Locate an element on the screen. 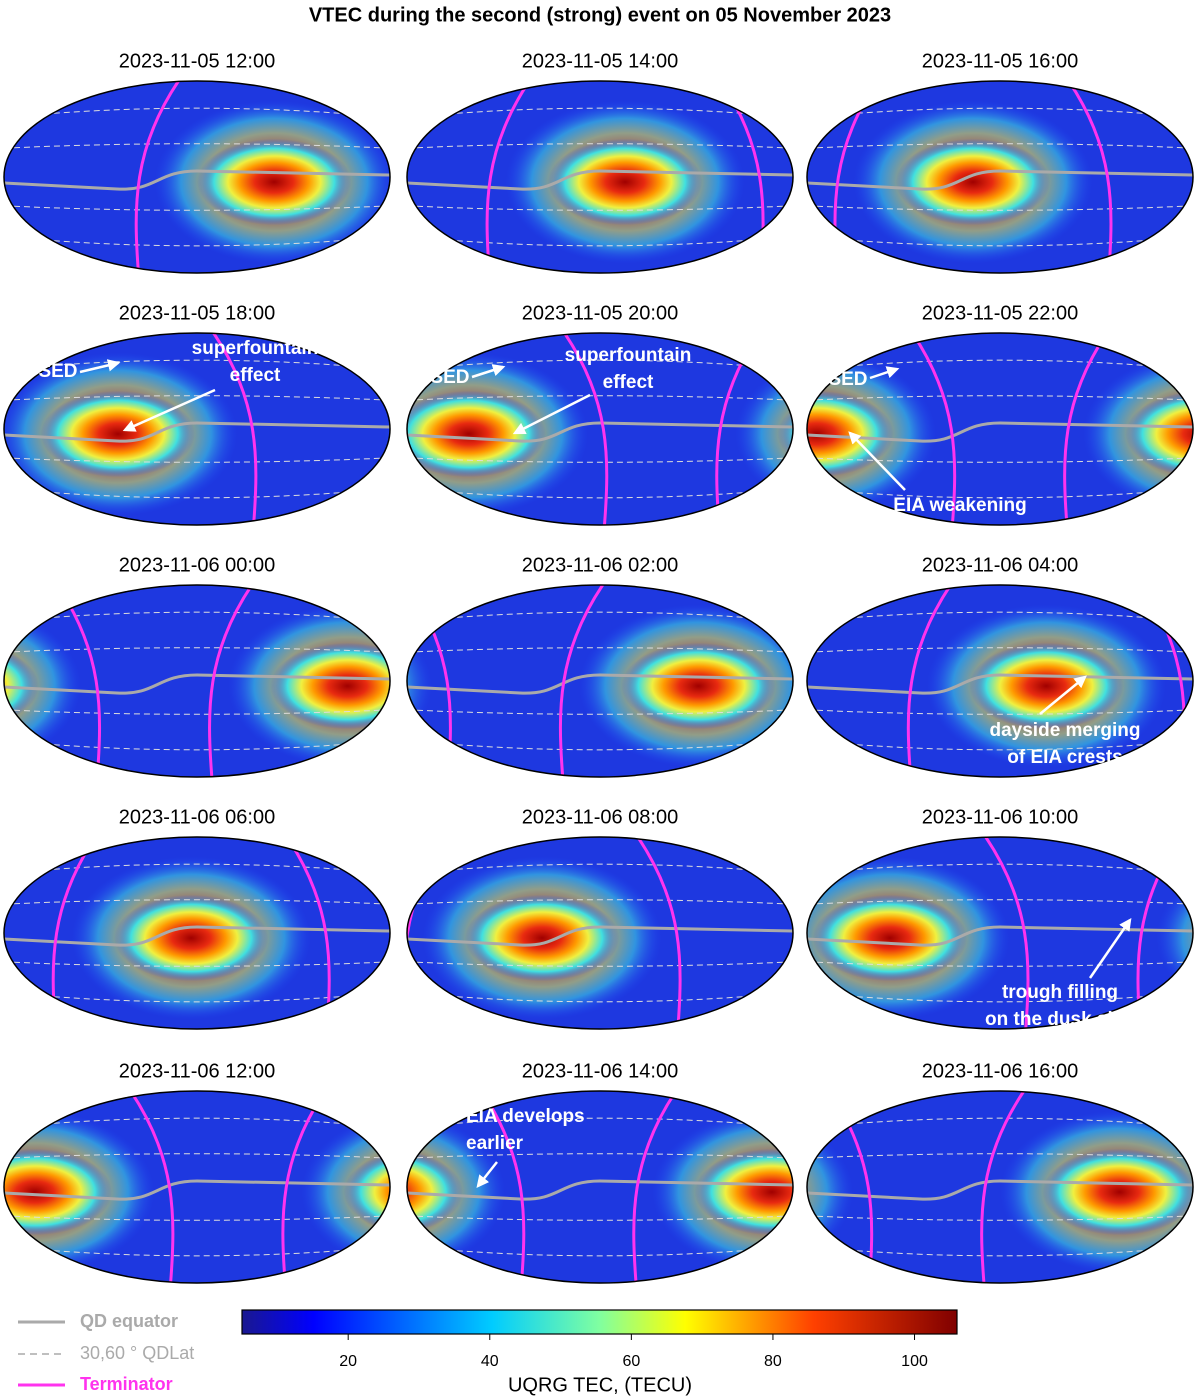  panel-title: 2023-11-06 16:00 is located at coordinates (1000, 1071).